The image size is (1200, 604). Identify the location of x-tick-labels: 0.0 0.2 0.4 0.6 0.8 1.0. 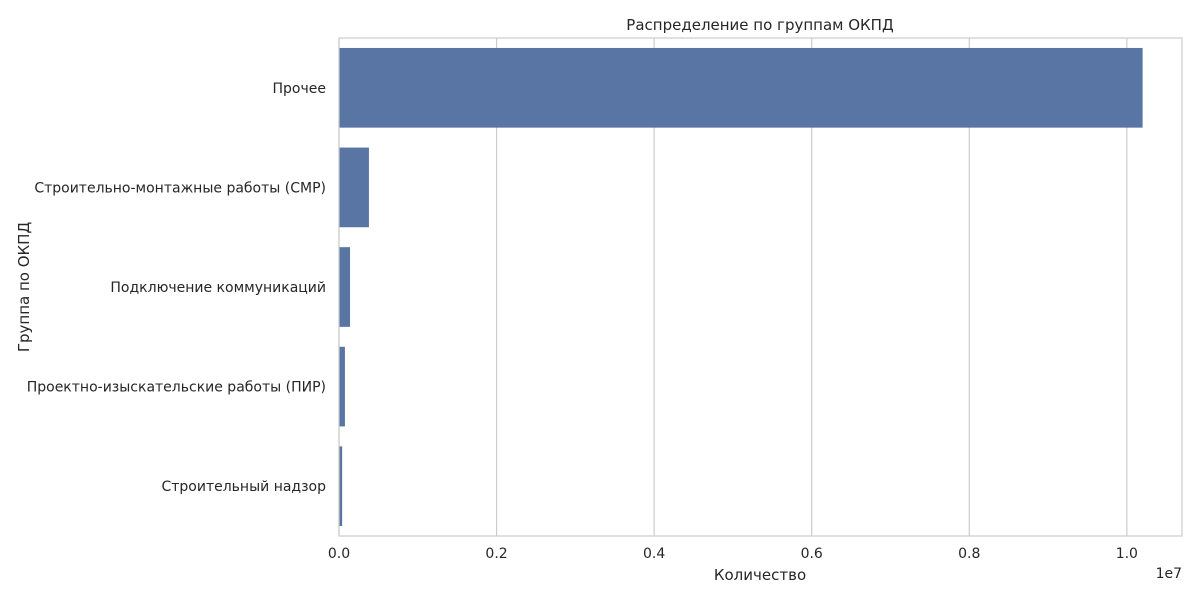
(733, 554).